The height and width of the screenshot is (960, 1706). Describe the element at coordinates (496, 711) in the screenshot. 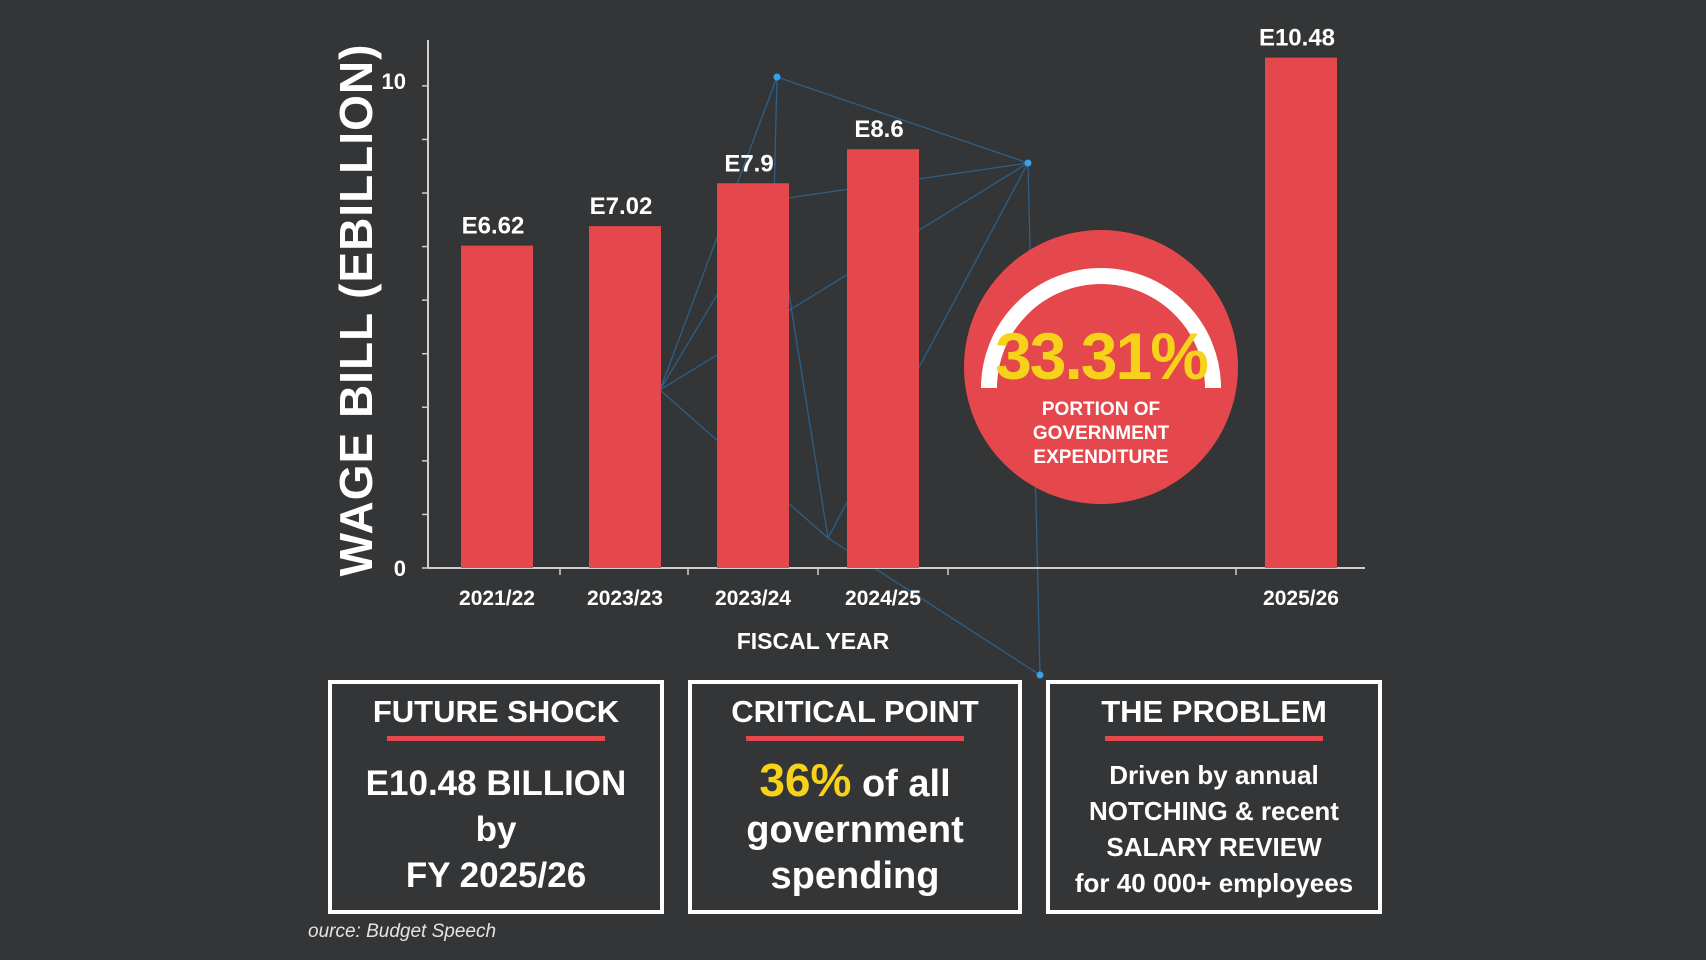

I see `box-title: FUTURE SHOCK` at that location.